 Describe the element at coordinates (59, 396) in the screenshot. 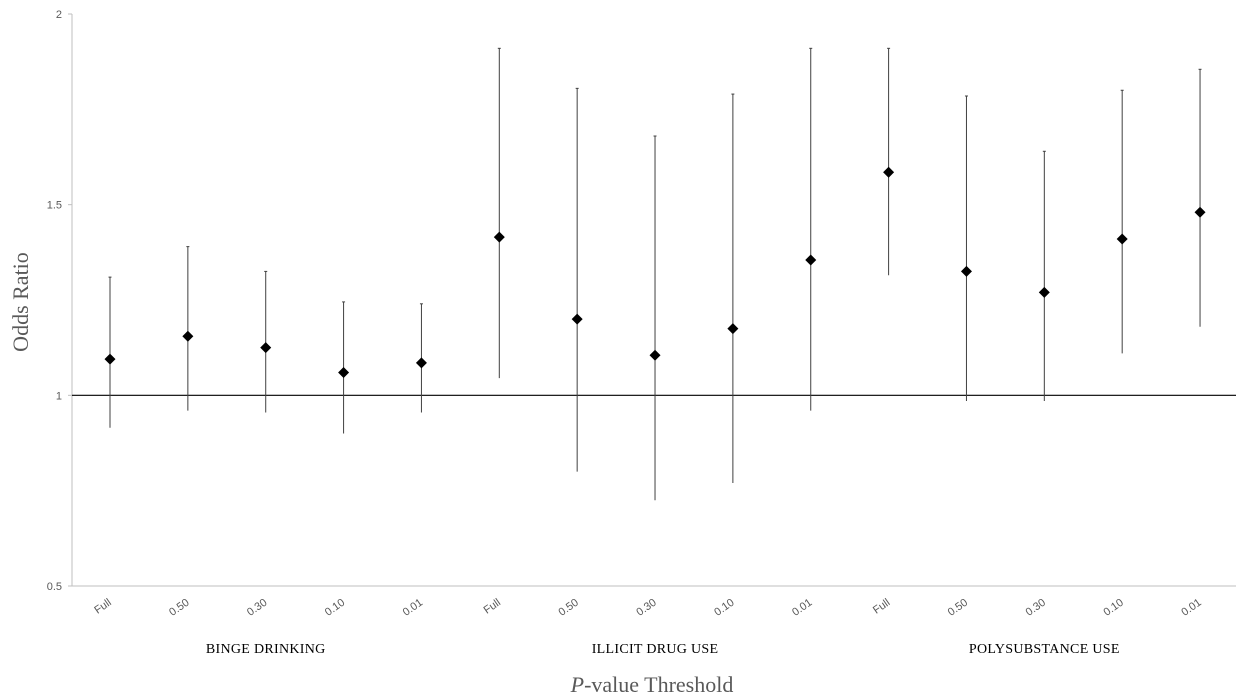

I see `y-tick-label: 1` at that location.